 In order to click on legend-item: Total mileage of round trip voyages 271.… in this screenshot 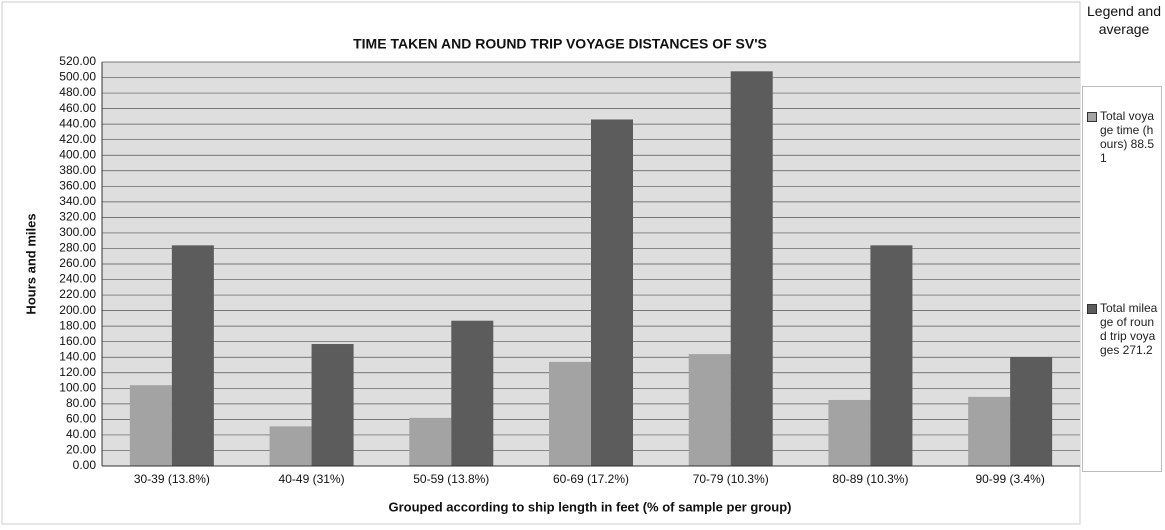, I will do `click(1123, 329)`.